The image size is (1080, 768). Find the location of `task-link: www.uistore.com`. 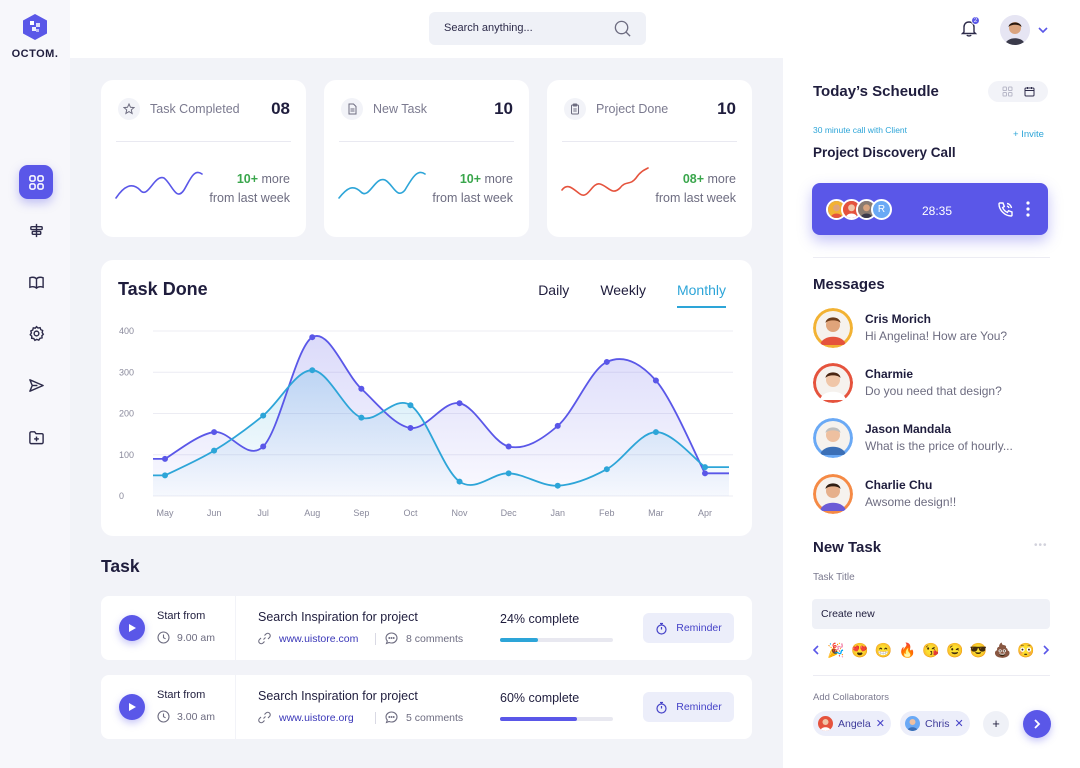

task-link: www.uistore.com is located at coordinates (308, 638).